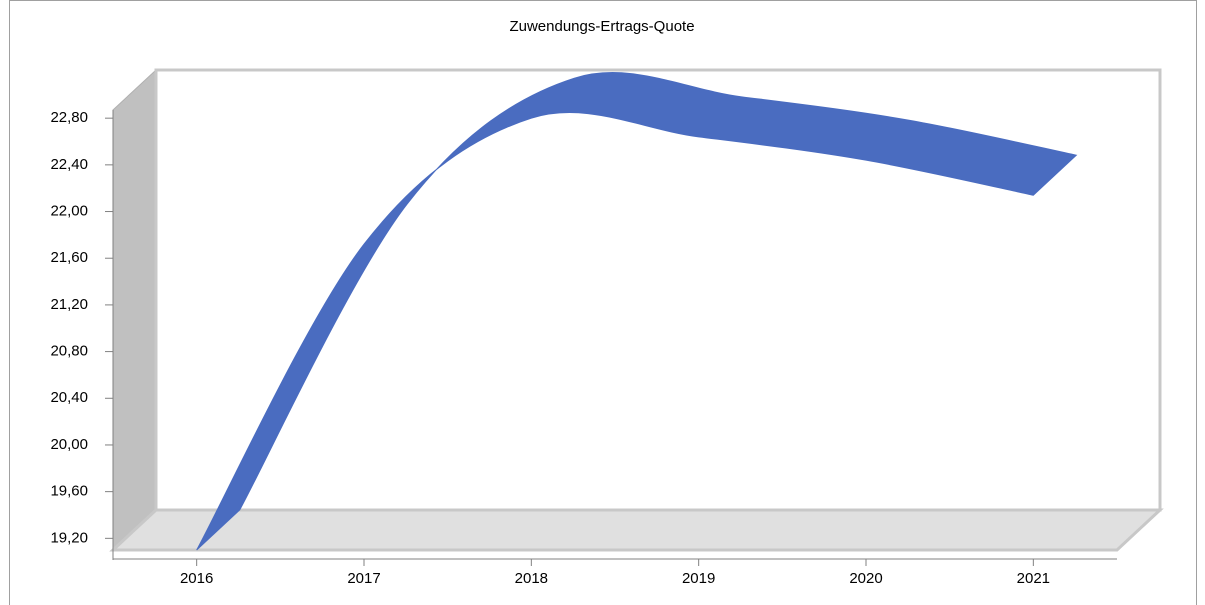 The height and width of the screenshot is (605, 1205). Describe the element at coordinates (636, 530) in the screenshot. I see `floor` at that location.